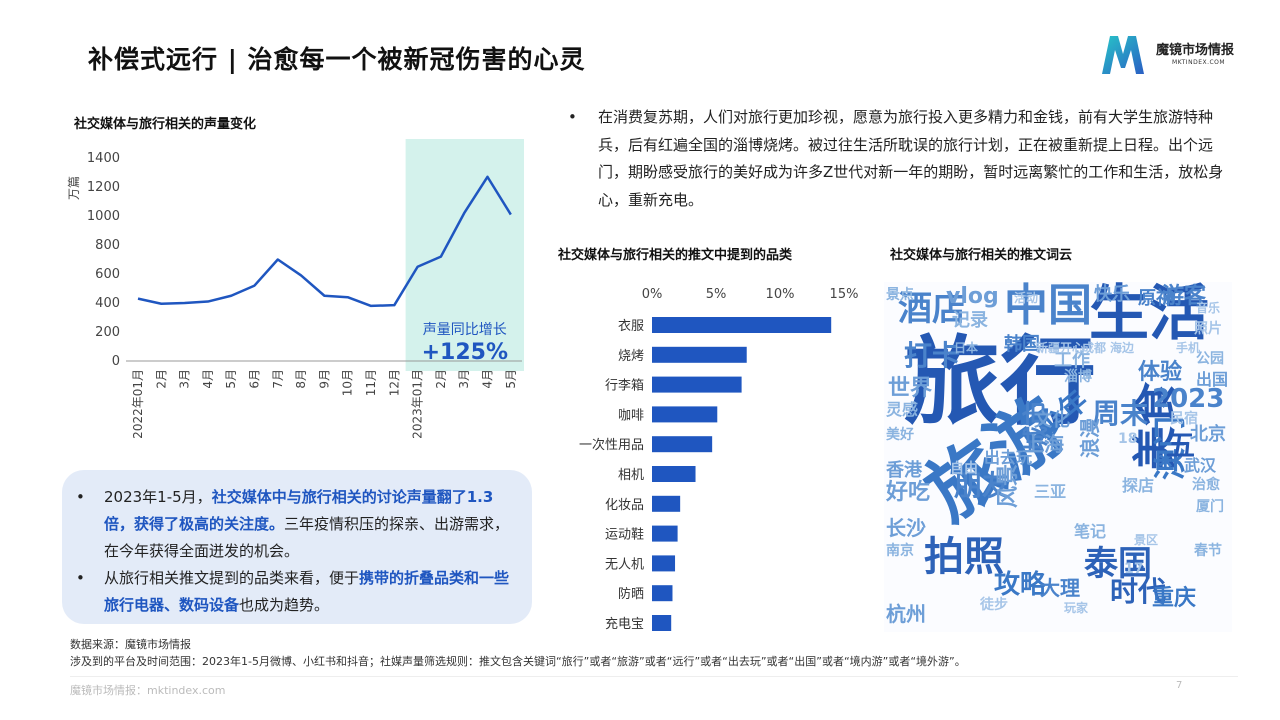  Describe the element at coordinates (107, 303) in the screenshot. I see `y-tick-label: 400` at that location.